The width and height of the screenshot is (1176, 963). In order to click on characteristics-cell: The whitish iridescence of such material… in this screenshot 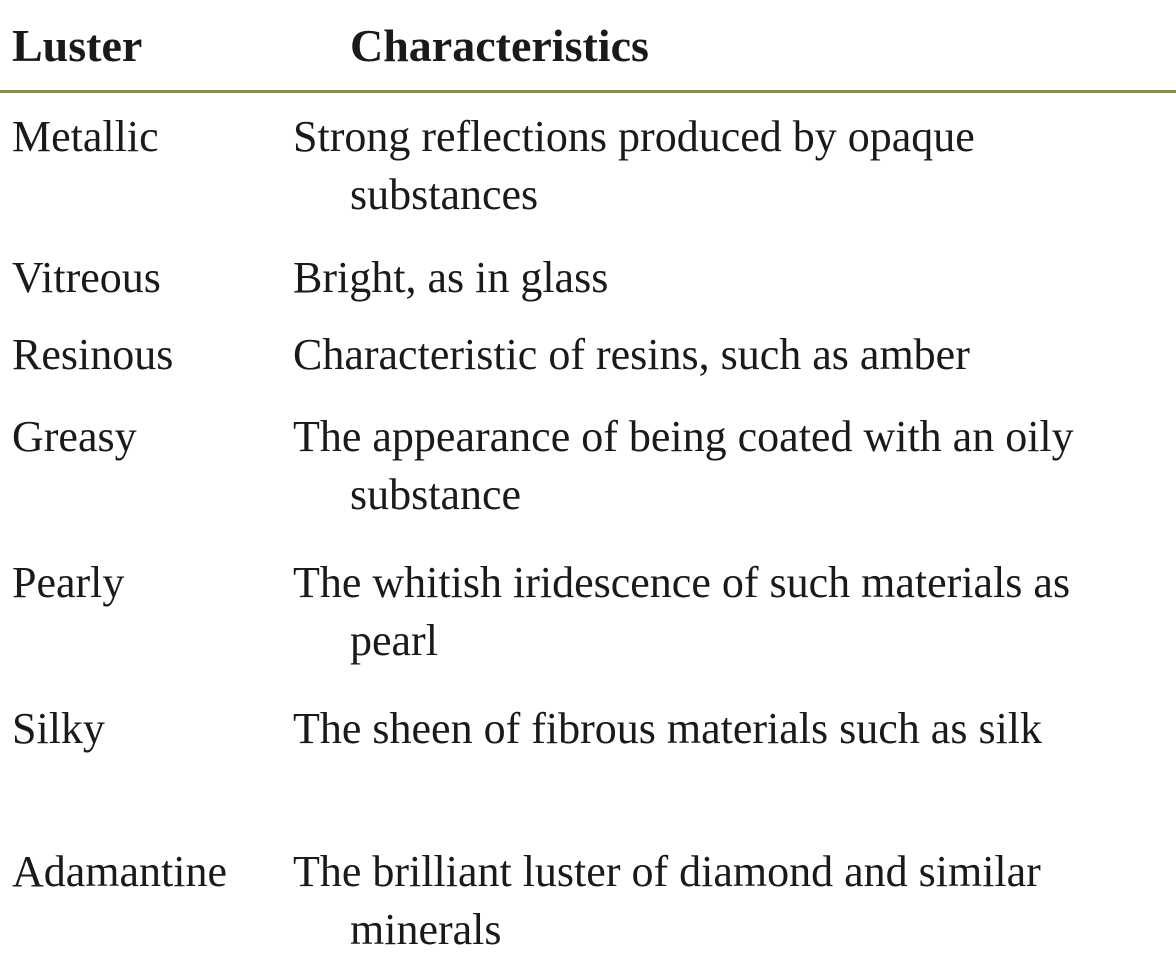, I will do `click(682, 611)`.